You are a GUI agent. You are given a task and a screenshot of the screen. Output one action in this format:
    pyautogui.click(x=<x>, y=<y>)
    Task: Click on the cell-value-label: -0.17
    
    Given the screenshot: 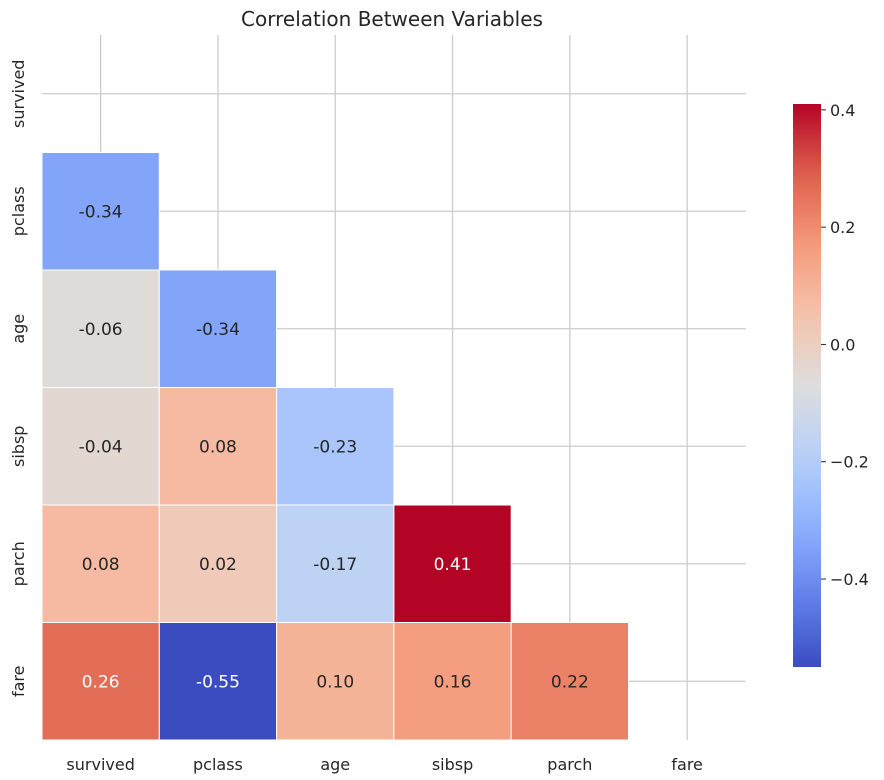 What is the action you would take?
    pyautogui.click(x=335, y=565)
    